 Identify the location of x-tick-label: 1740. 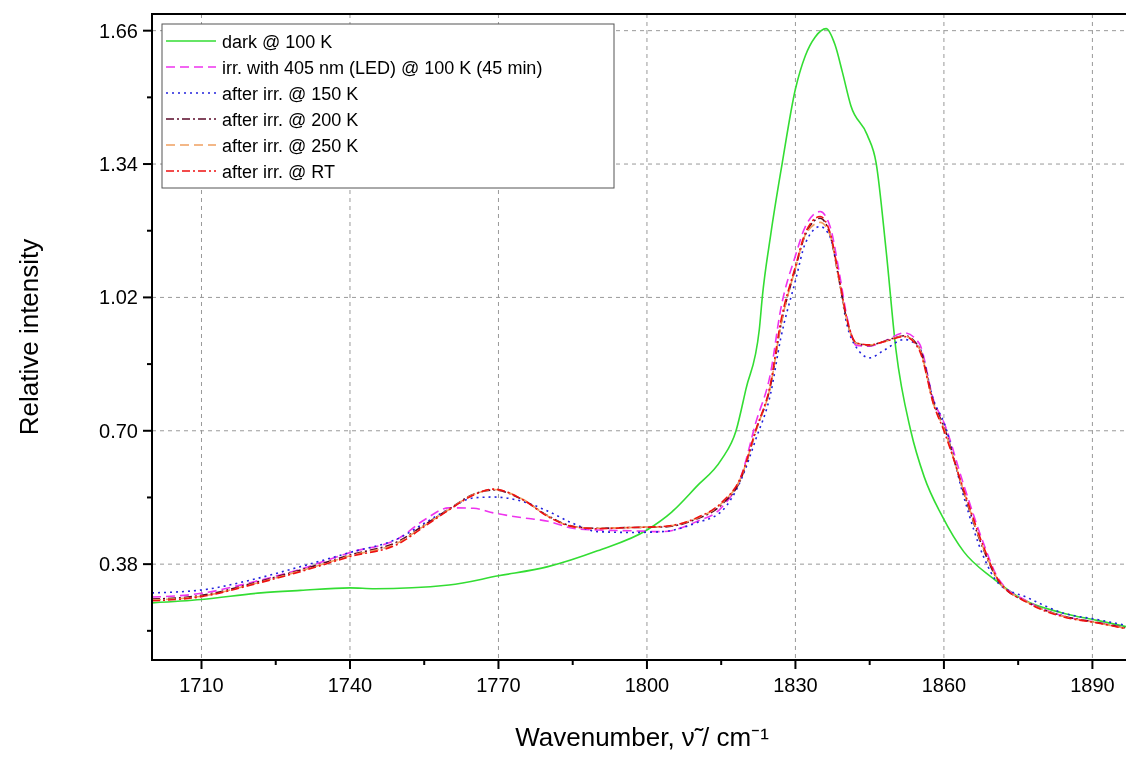
(350, 685).